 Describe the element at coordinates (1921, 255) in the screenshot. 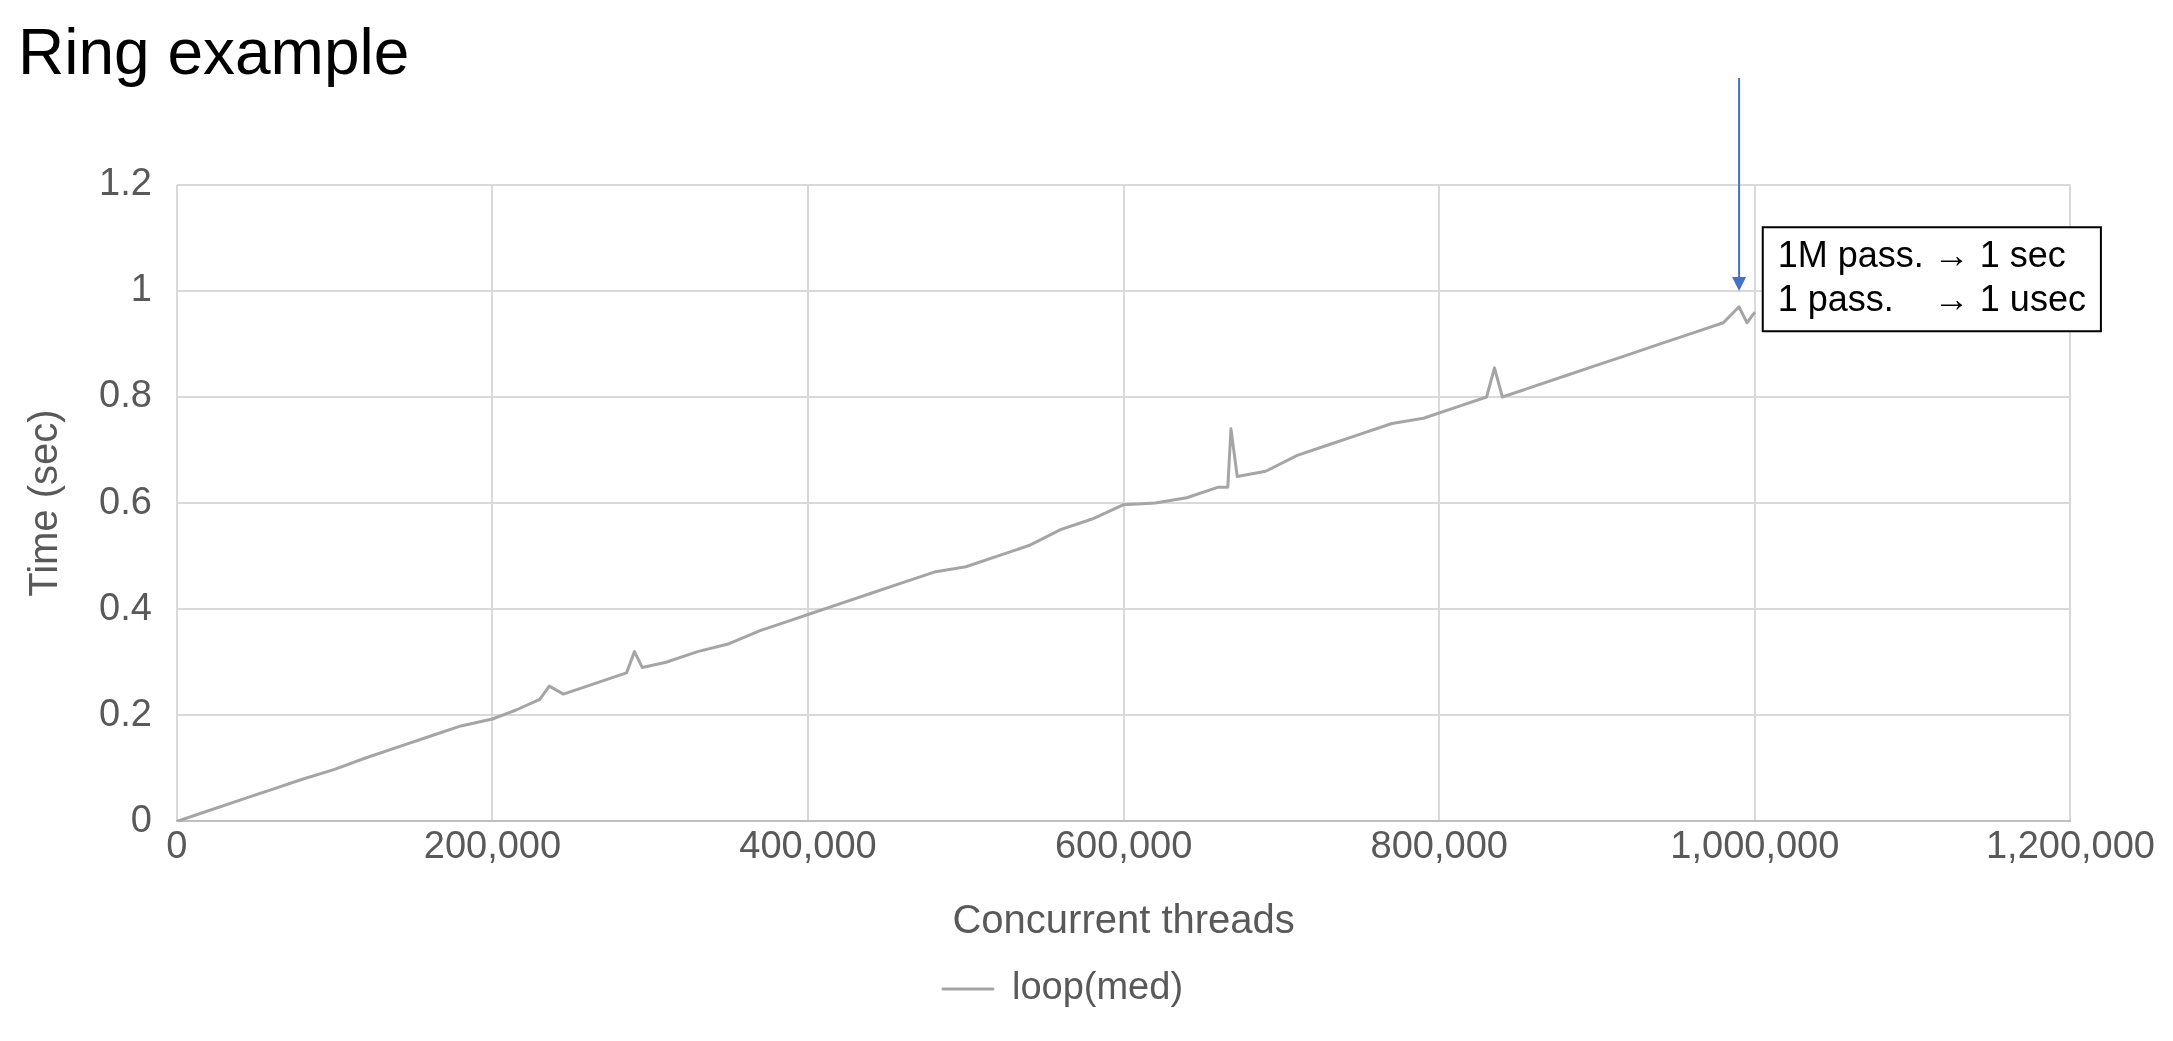

I see `annotation: 1M pass. → 1 sec` at that location.